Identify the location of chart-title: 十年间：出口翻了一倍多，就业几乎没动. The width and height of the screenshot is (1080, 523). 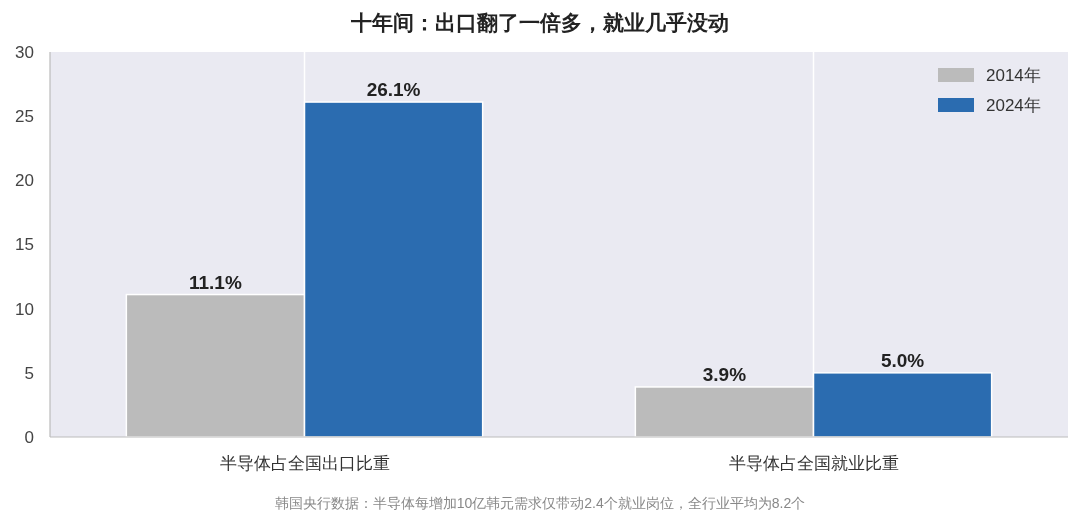
(539, 22).